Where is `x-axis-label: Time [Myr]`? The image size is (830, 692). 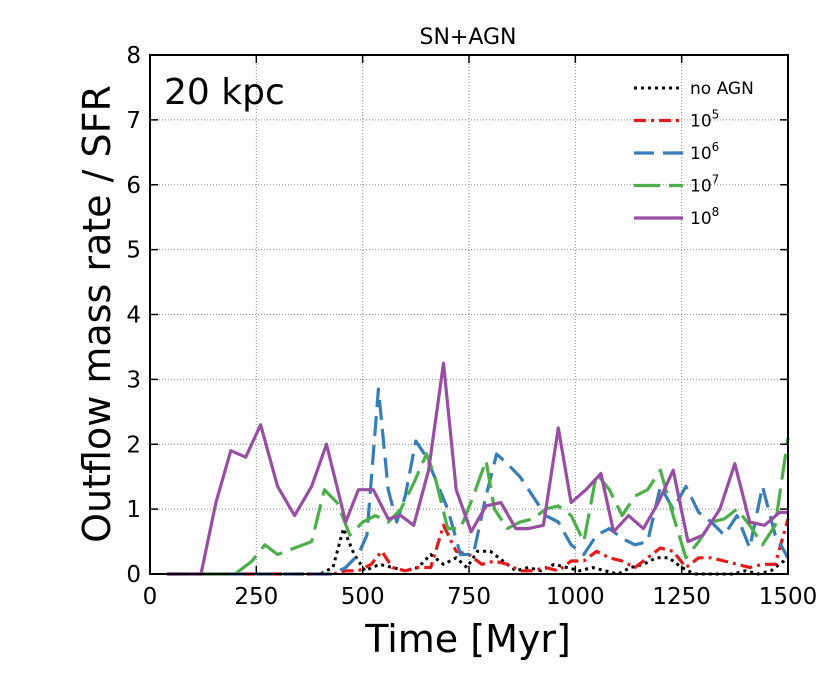 x-axis-label: Time [Myr] is located at coordinates (467, 639).